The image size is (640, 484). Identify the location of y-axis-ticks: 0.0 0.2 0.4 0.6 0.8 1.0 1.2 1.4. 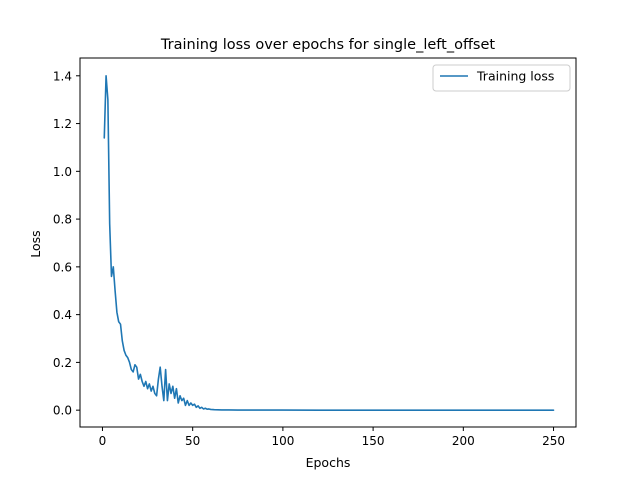
(66, 243).